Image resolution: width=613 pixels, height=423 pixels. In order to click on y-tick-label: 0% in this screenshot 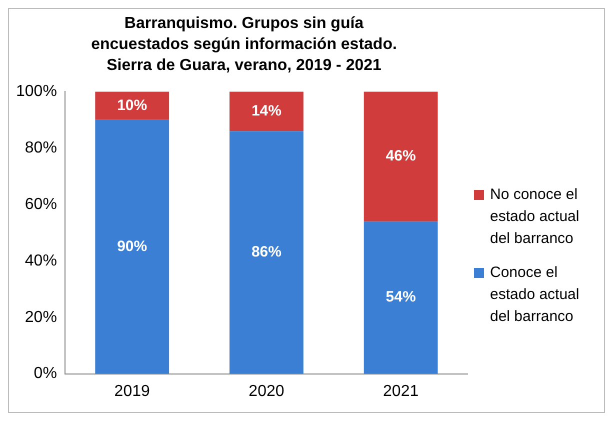, I will do `click(45, 373)`.